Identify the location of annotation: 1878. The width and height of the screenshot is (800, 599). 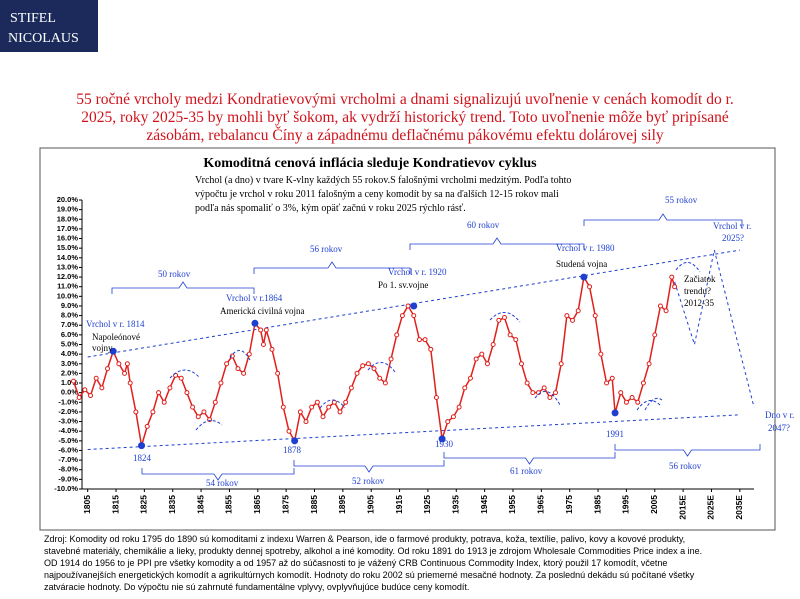
(292, 450).